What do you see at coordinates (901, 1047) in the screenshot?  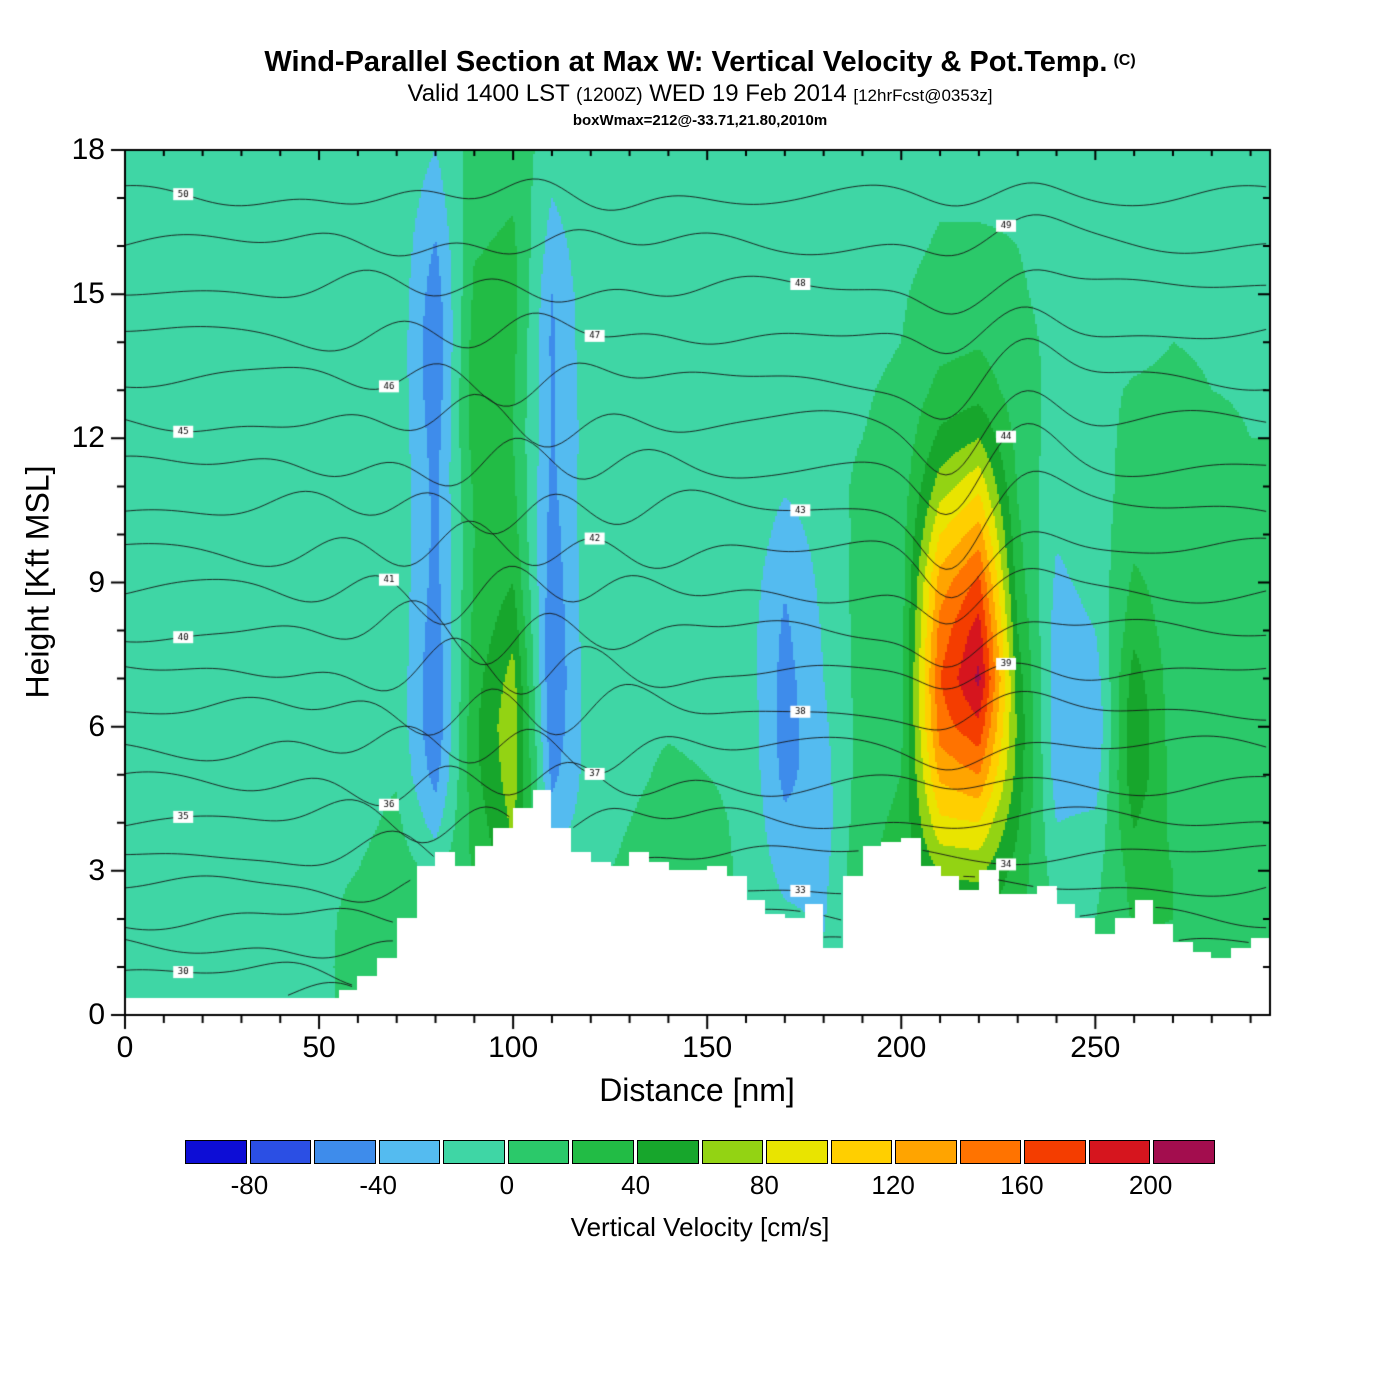 I see `x-tick-label: 200` at bounding box center [901, 1047].